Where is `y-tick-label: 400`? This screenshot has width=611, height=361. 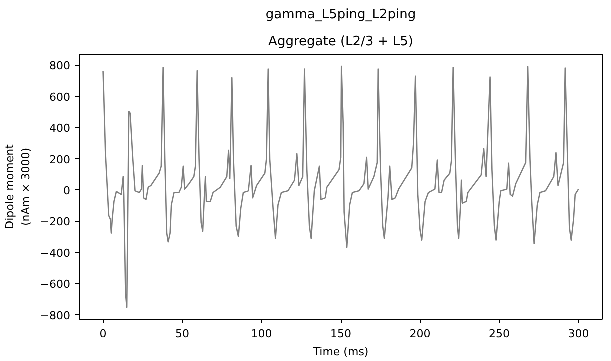
y-tick-label: 400 is located at coordinates (60, 129).